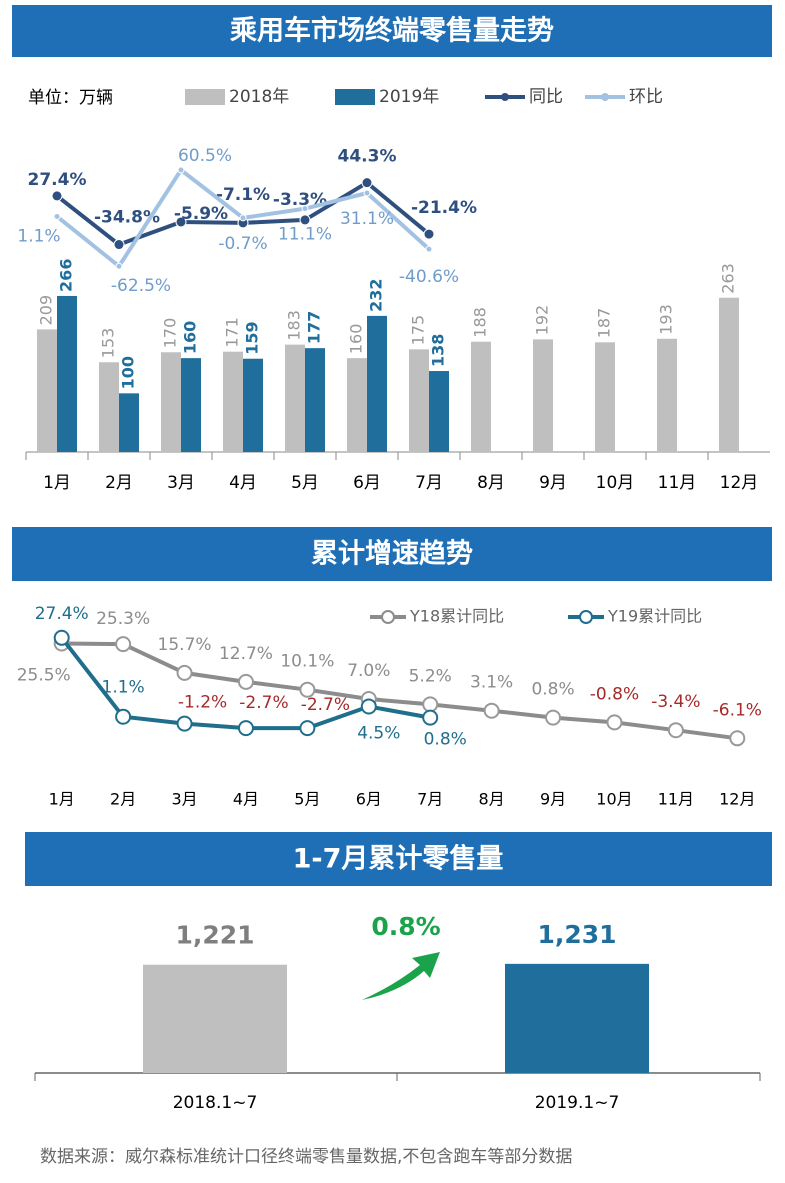 The width and height of the screenshot is (785, 1183). I want to click on data-label: 27.4%, so click(62, 614).